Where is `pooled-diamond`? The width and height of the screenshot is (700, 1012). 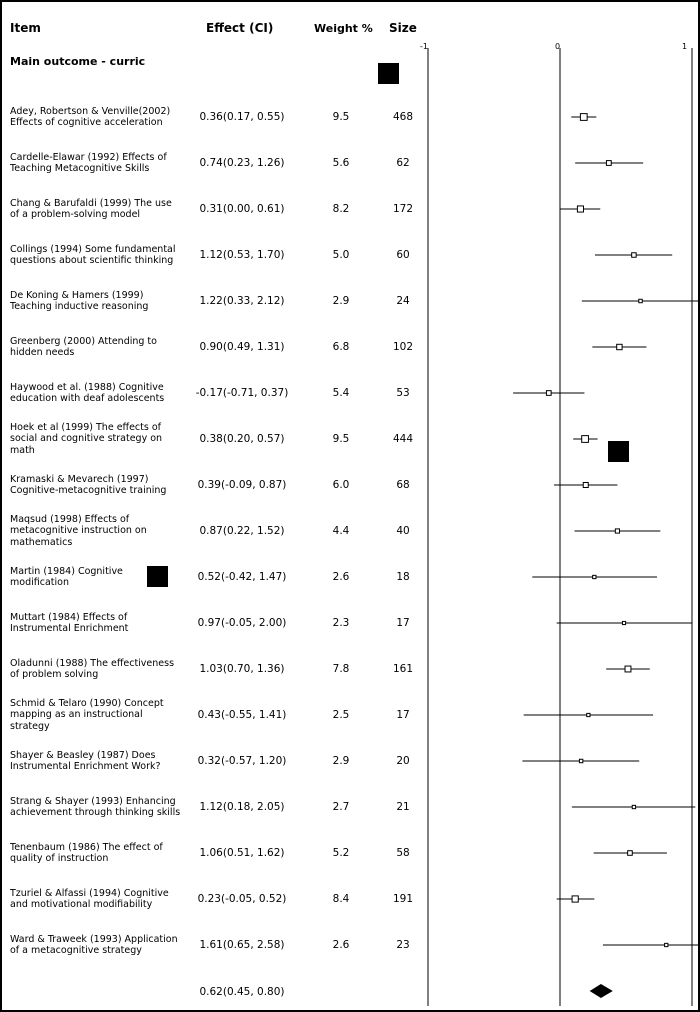
pooled-diamond is located at coordinates (601, 991).